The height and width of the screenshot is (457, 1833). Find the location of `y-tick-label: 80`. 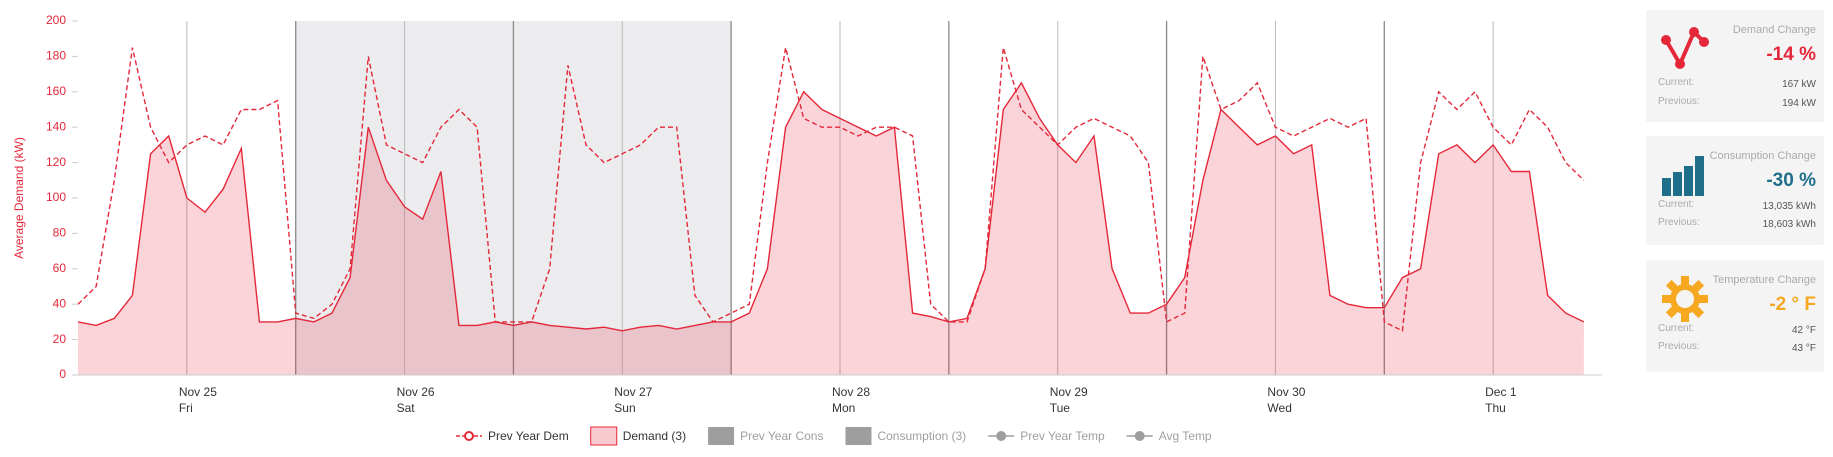

y-tick-label: 80 is located at coordinates (60, 233).